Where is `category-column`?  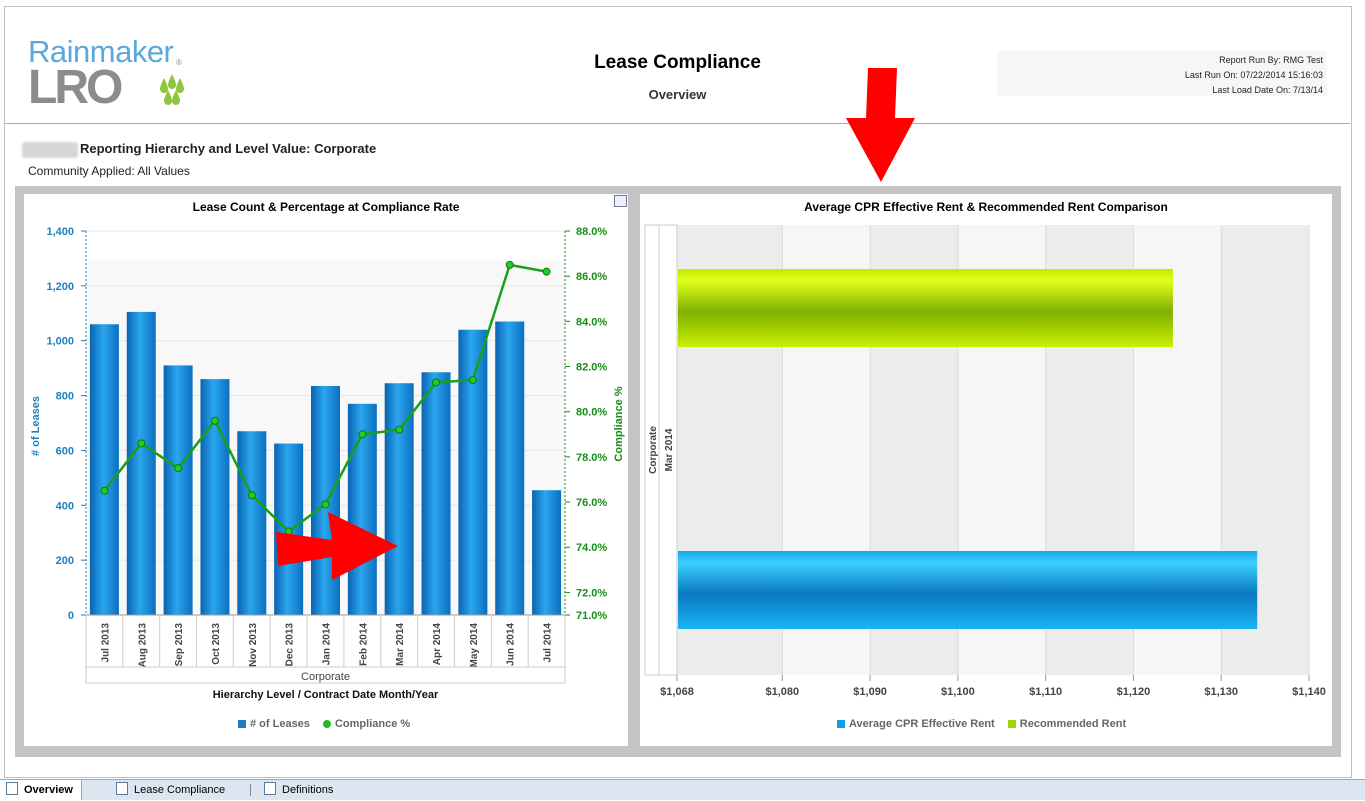 category-column is located at coordinates (668, 450).